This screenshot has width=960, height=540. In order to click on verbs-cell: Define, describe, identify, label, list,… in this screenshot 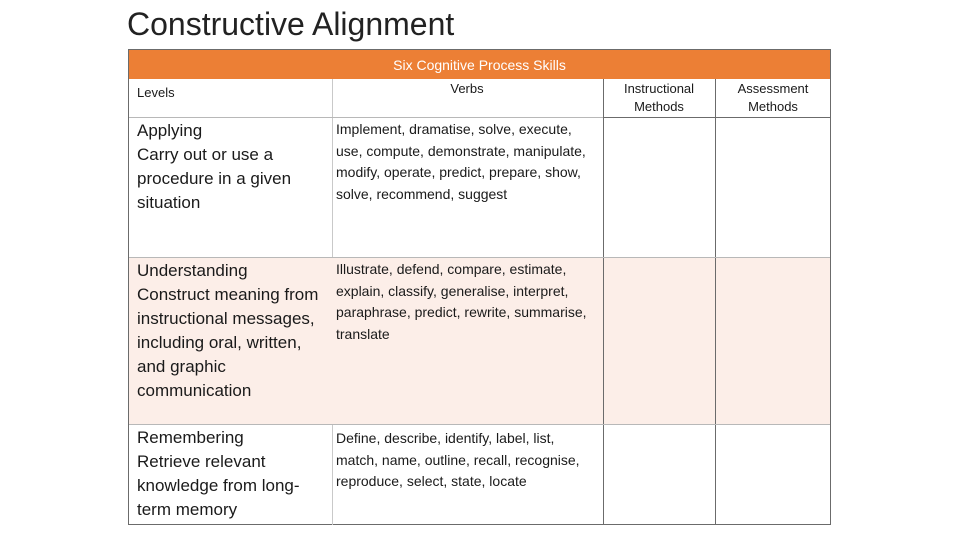, I will do `click(458, 459)`.